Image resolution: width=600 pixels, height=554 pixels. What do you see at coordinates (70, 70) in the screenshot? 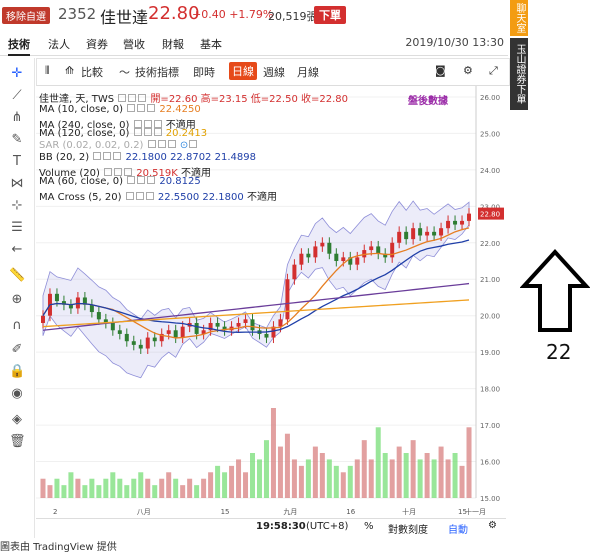
I see `compare-icon: ⟰` at bounding box center [70, 70].